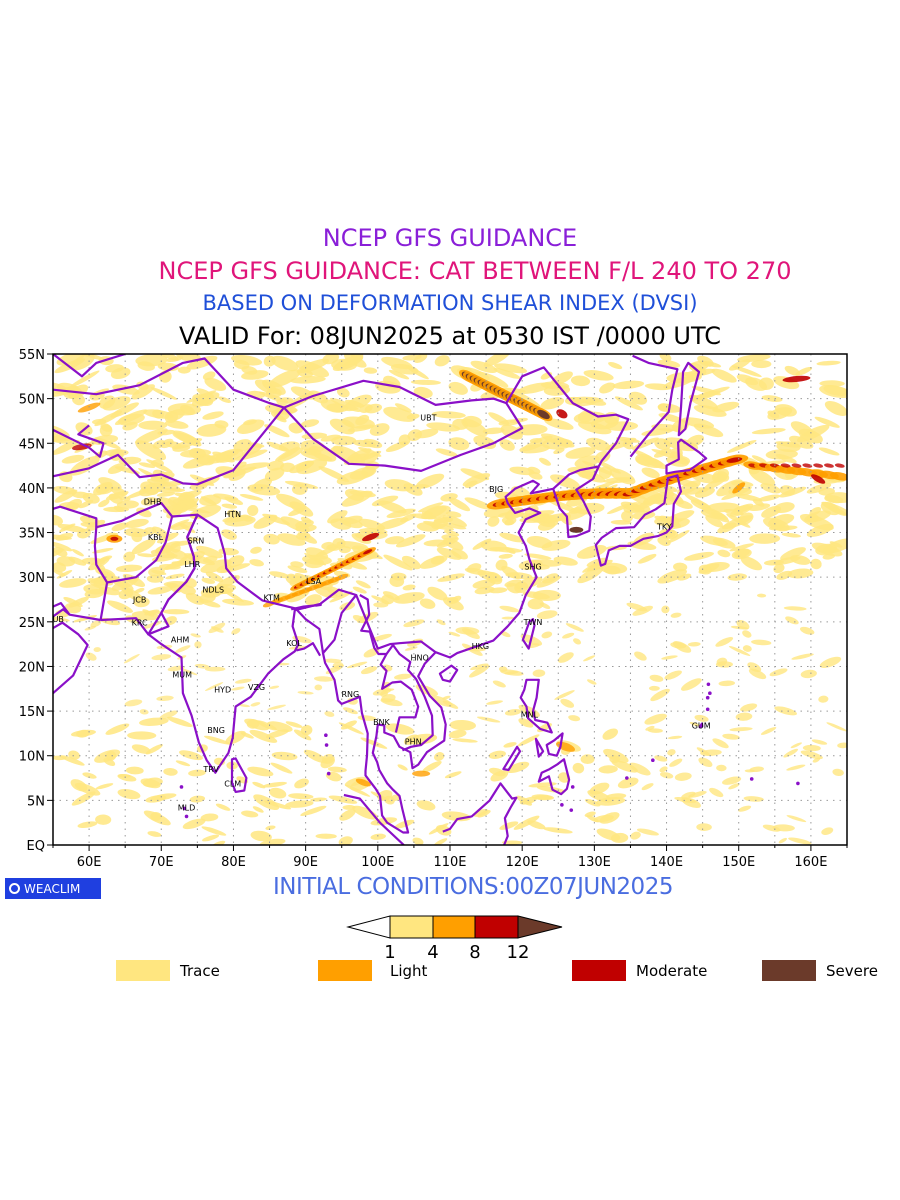 This screenshot has width=900, height=1200. I want to click on title-method: BASED ON DEFORMATION SHEAR INDEX (DVSI), so click(450, 303).